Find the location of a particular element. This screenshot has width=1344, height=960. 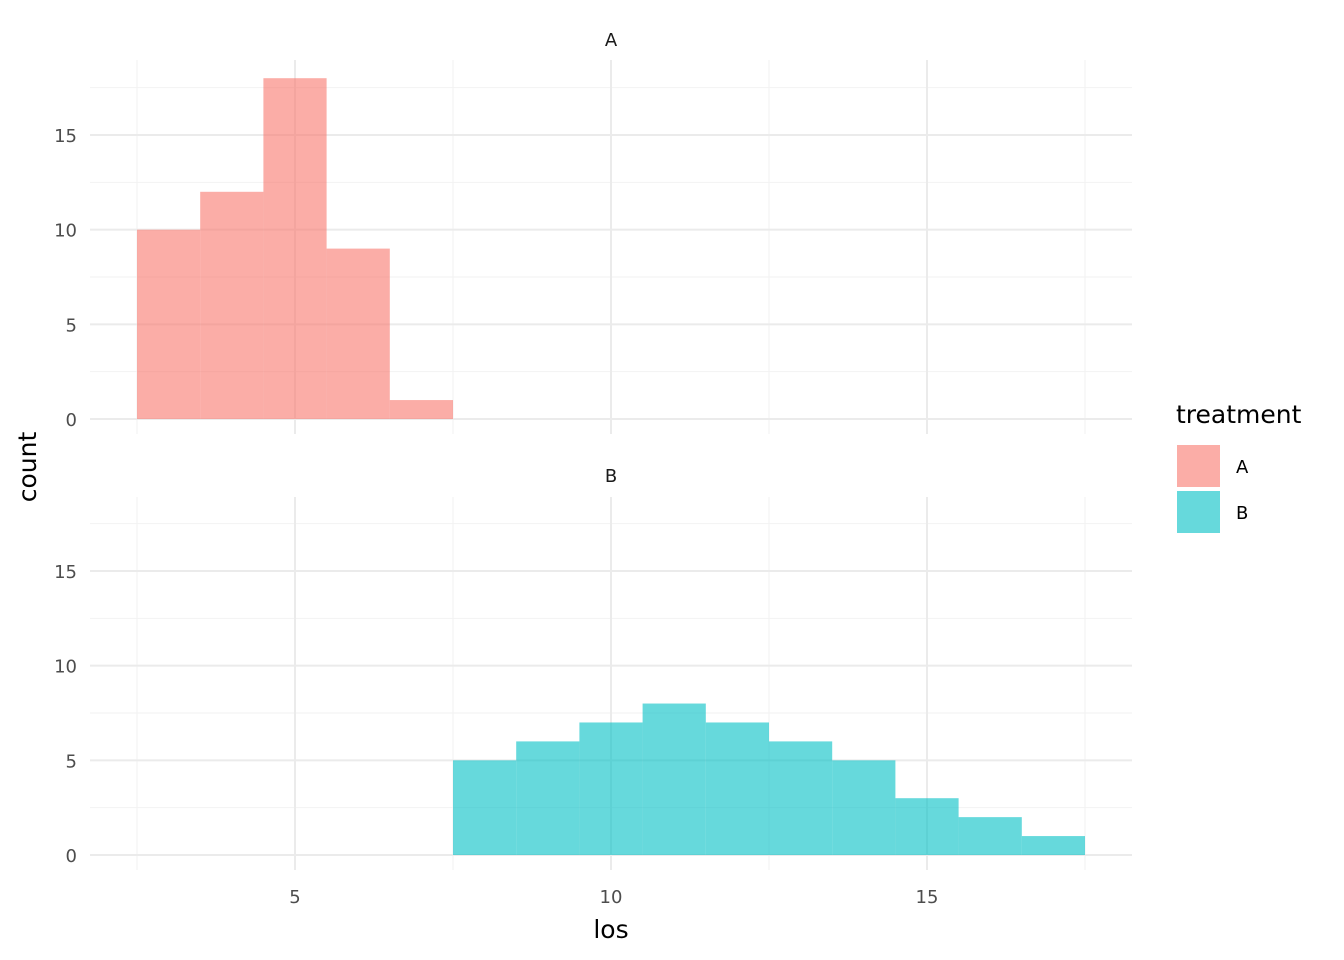

x-tick-label: 5 is located at coordinates (294, 897).